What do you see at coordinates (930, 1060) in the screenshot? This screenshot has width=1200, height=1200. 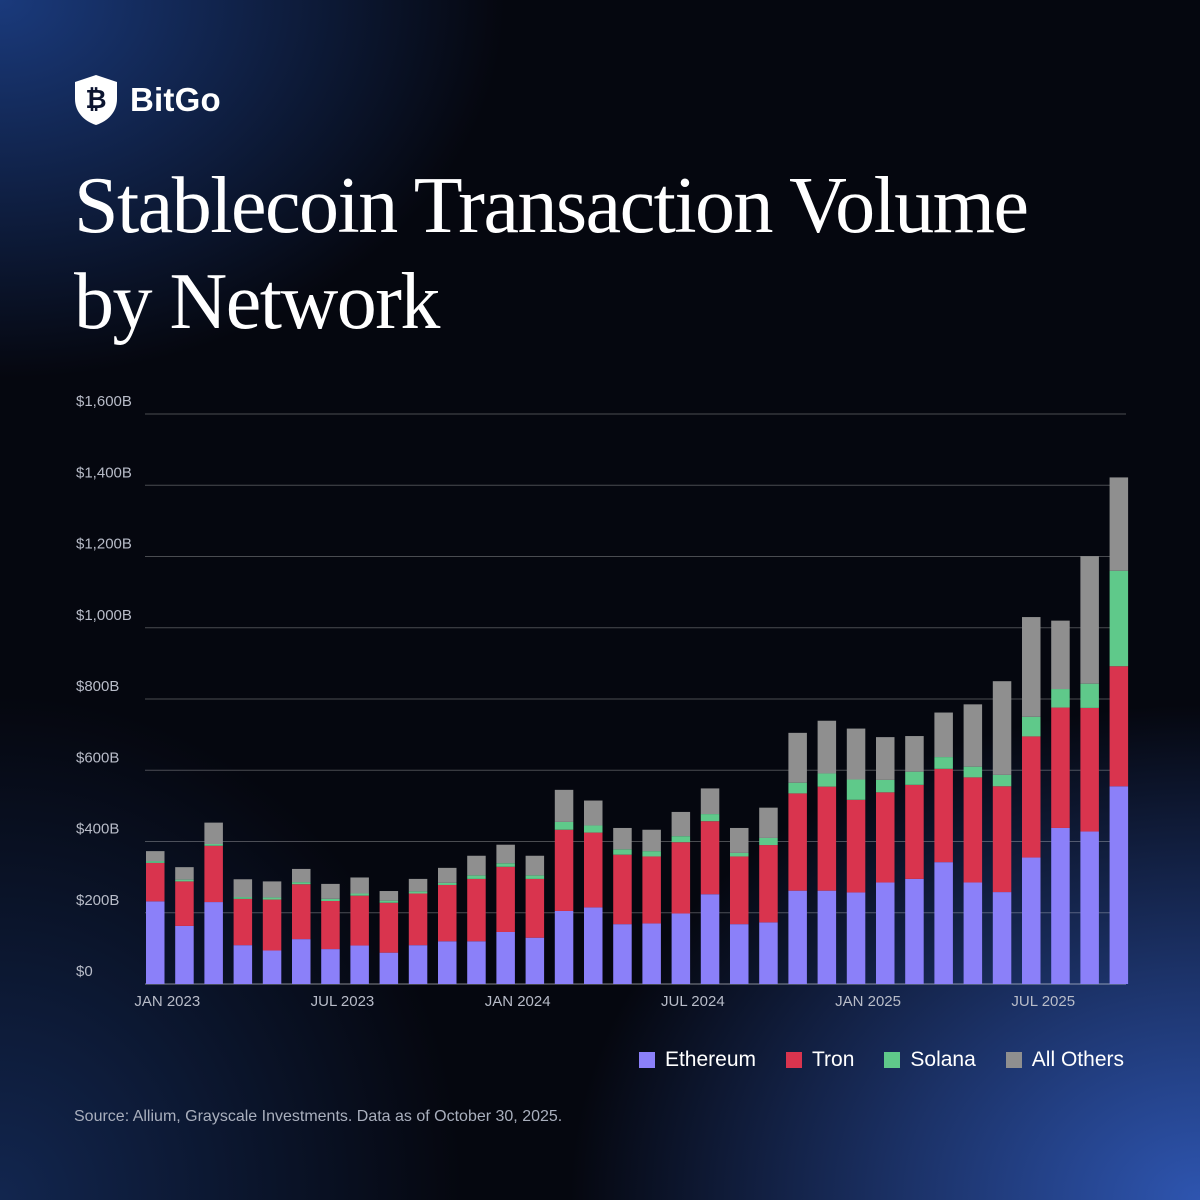 I see `legend-item-solana: Solana` at bounding box center [930, 1060].